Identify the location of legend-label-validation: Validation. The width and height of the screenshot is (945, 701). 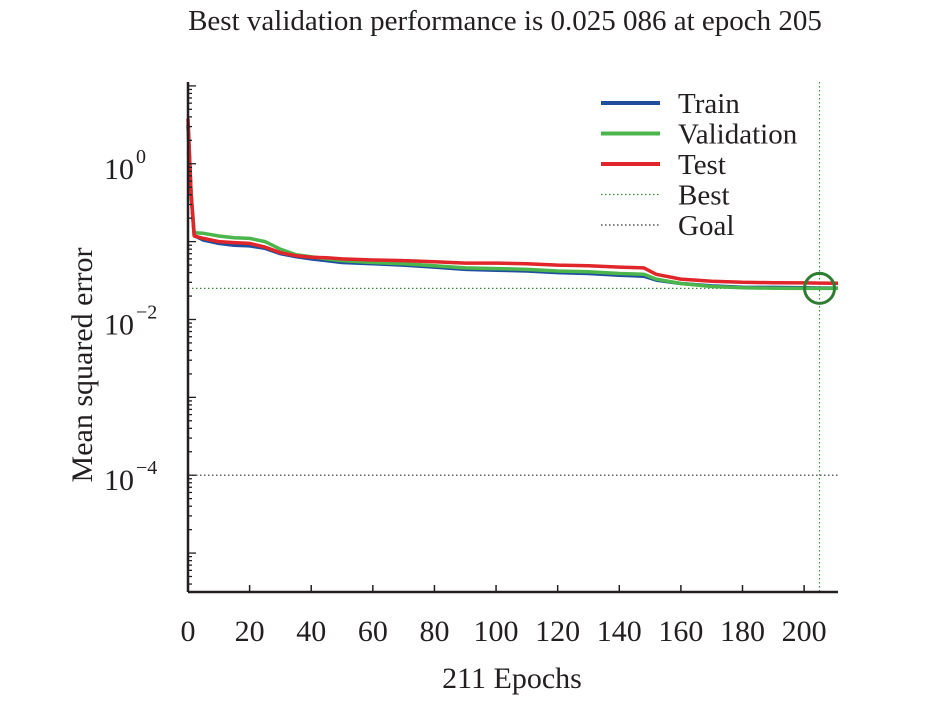
(738, 135).